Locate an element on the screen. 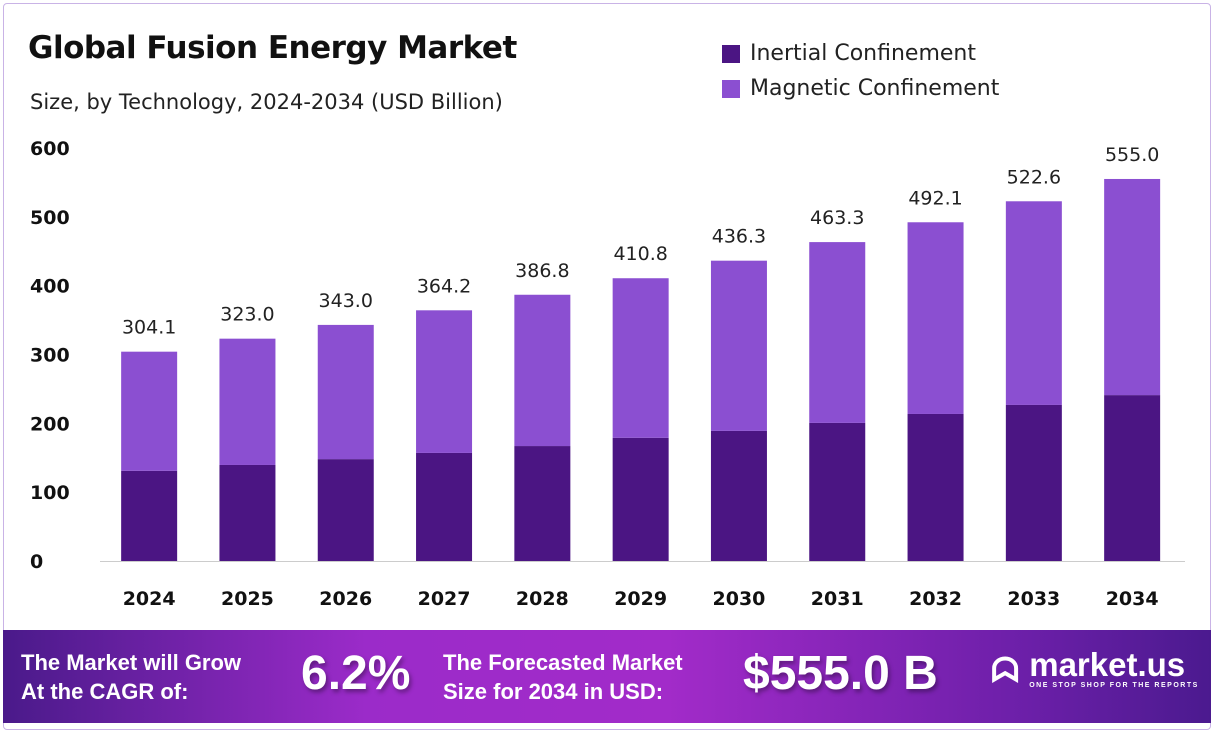  brand-logo: ᗣ market.us ONE STOP SHOP FOR THE REPORTS is located at coordinates (1095, 669).